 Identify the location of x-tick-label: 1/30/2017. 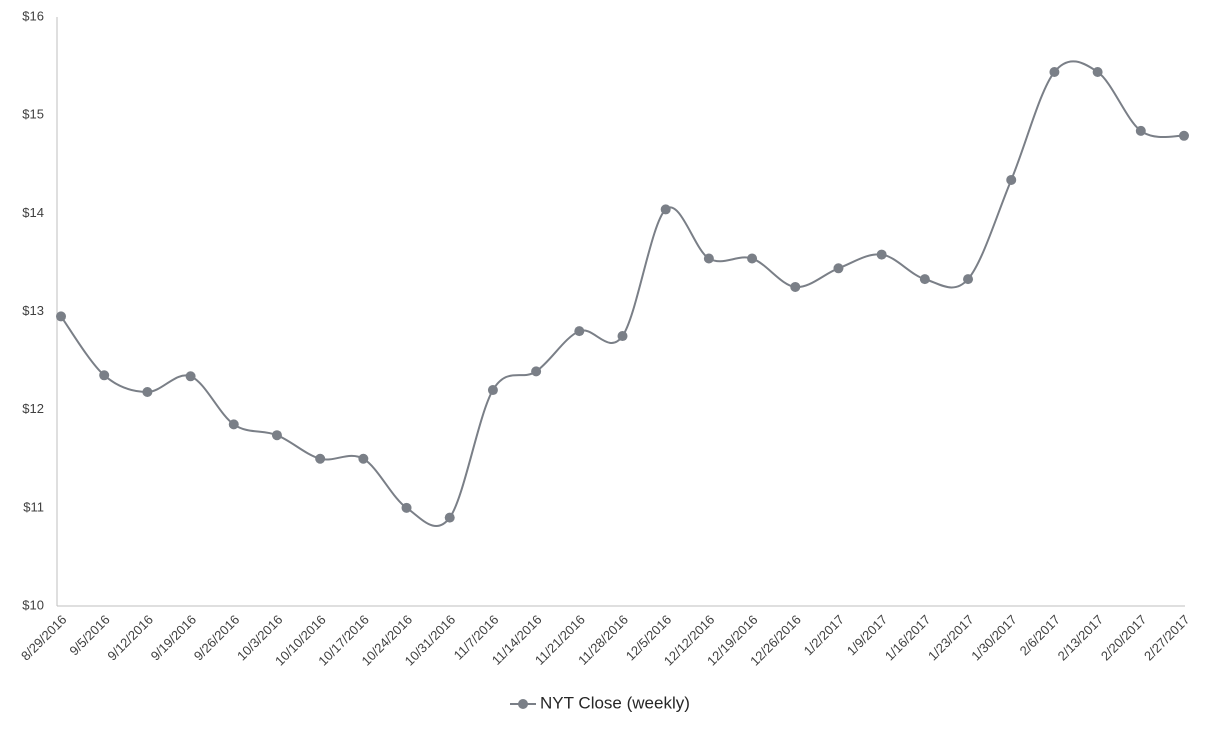
(994, 638).